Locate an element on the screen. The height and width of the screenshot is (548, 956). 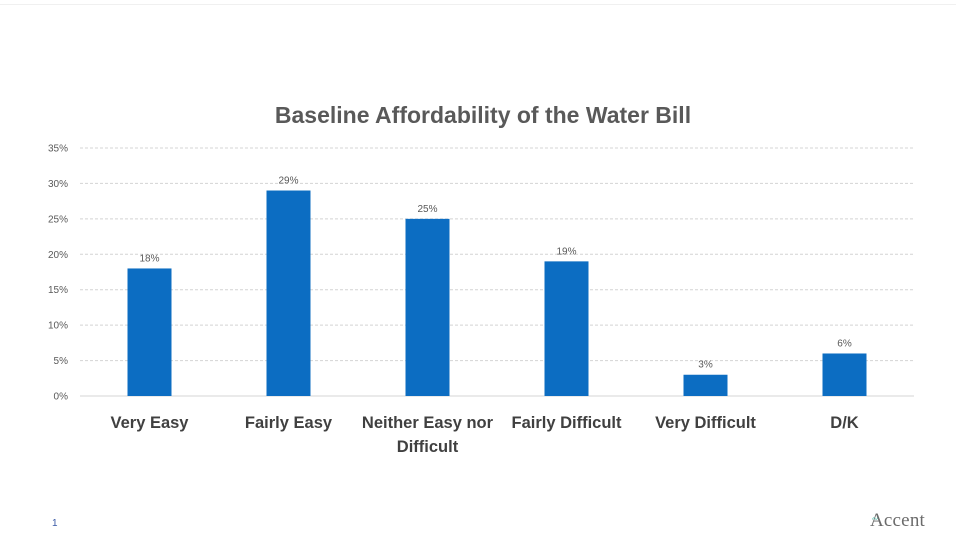
category-label: Fairly Difficult is located at coordinates (566, 423).